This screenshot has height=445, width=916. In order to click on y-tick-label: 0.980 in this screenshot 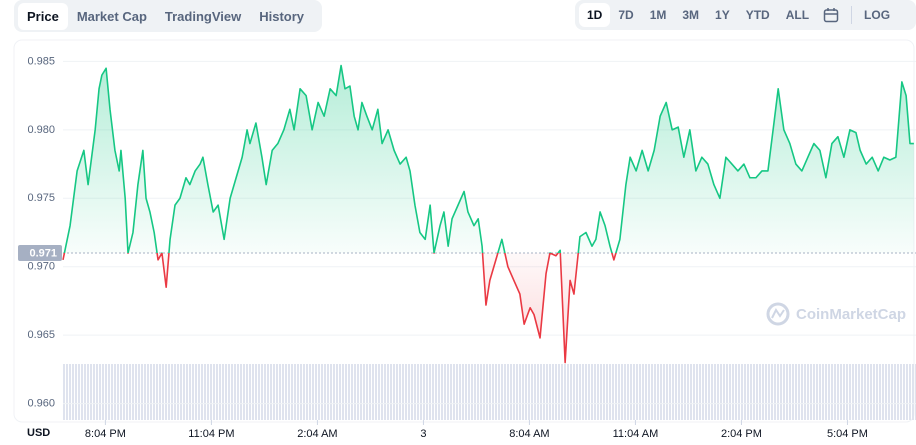, I will do `click(41, 130)`.